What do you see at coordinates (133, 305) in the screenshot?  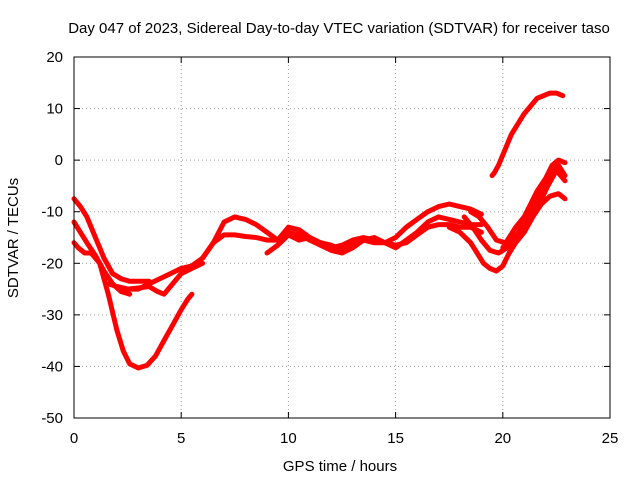 I see `series-line-pass-a` at bounding box center [133, 305].